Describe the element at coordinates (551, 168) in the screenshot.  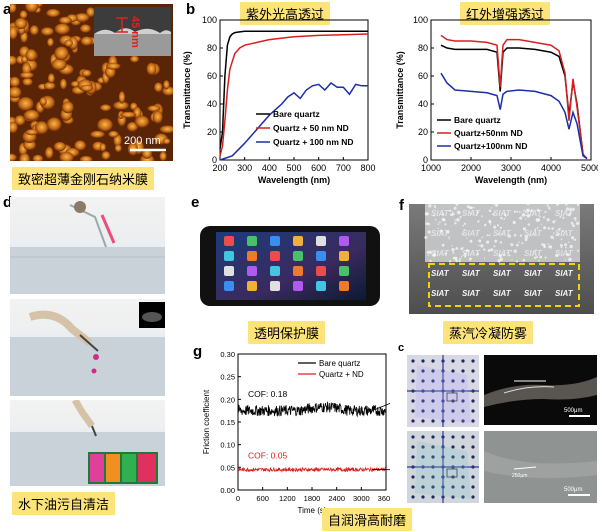
I see `x-tick-label: 4000` at that location.